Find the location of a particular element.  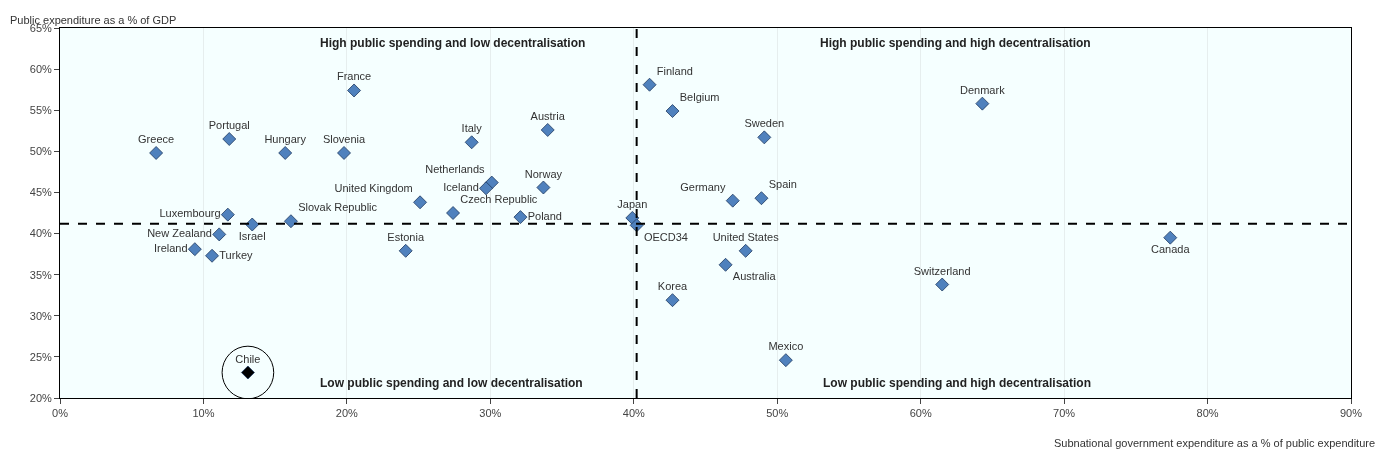

series-label: Slovenia is located at coordinates (344, 138).